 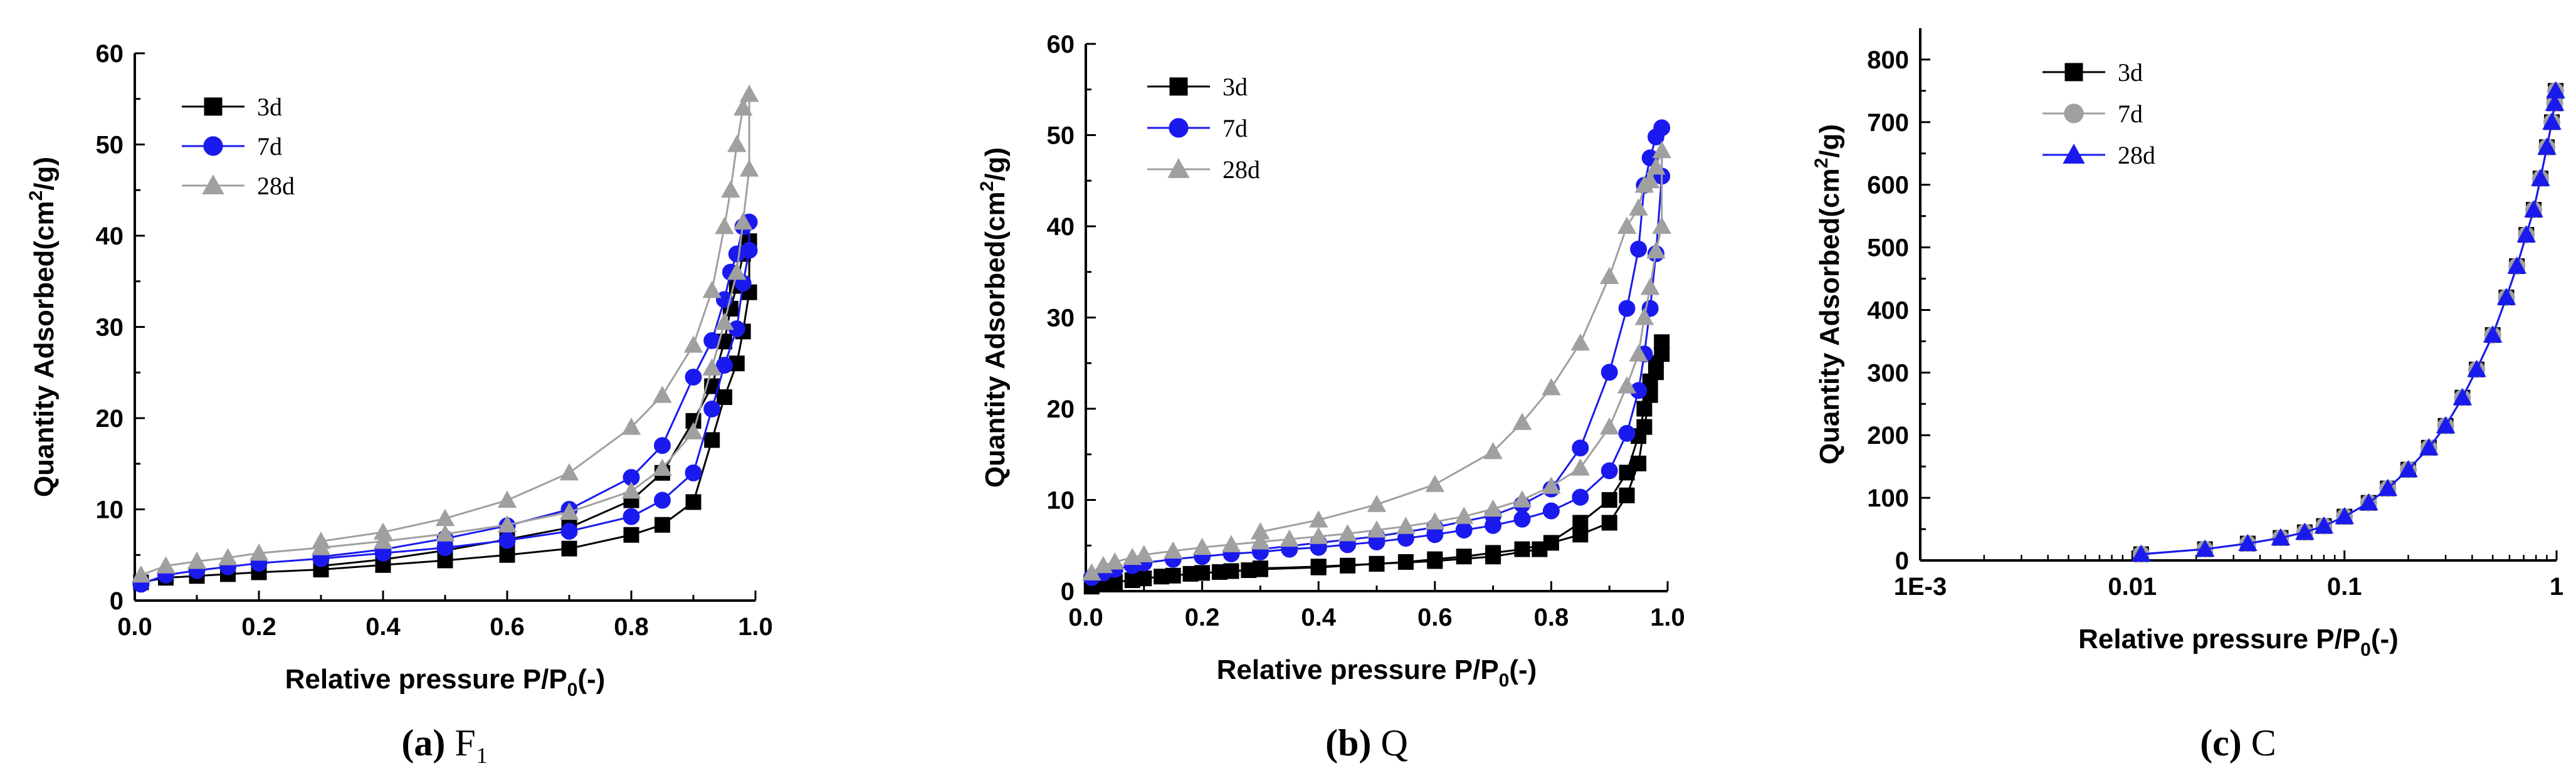 I want to click on x-tick-label: 0.0, so click(x=1085, y=618).